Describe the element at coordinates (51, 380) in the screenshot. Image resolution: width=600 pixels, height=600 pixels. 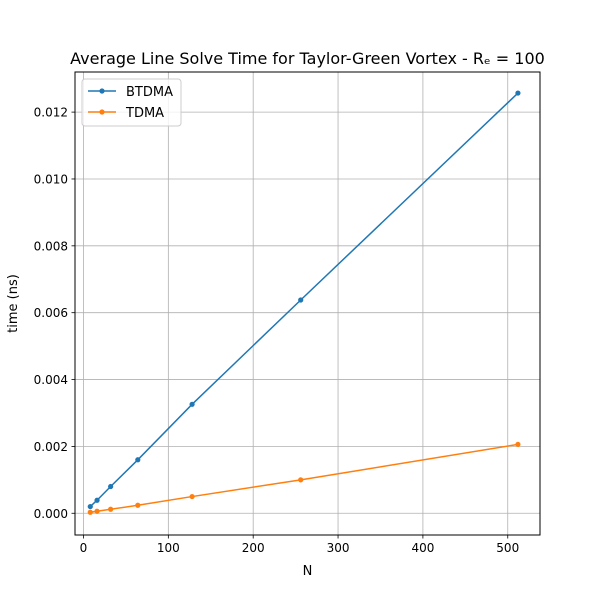
I see `y-tick-label: 0.004` at that location.